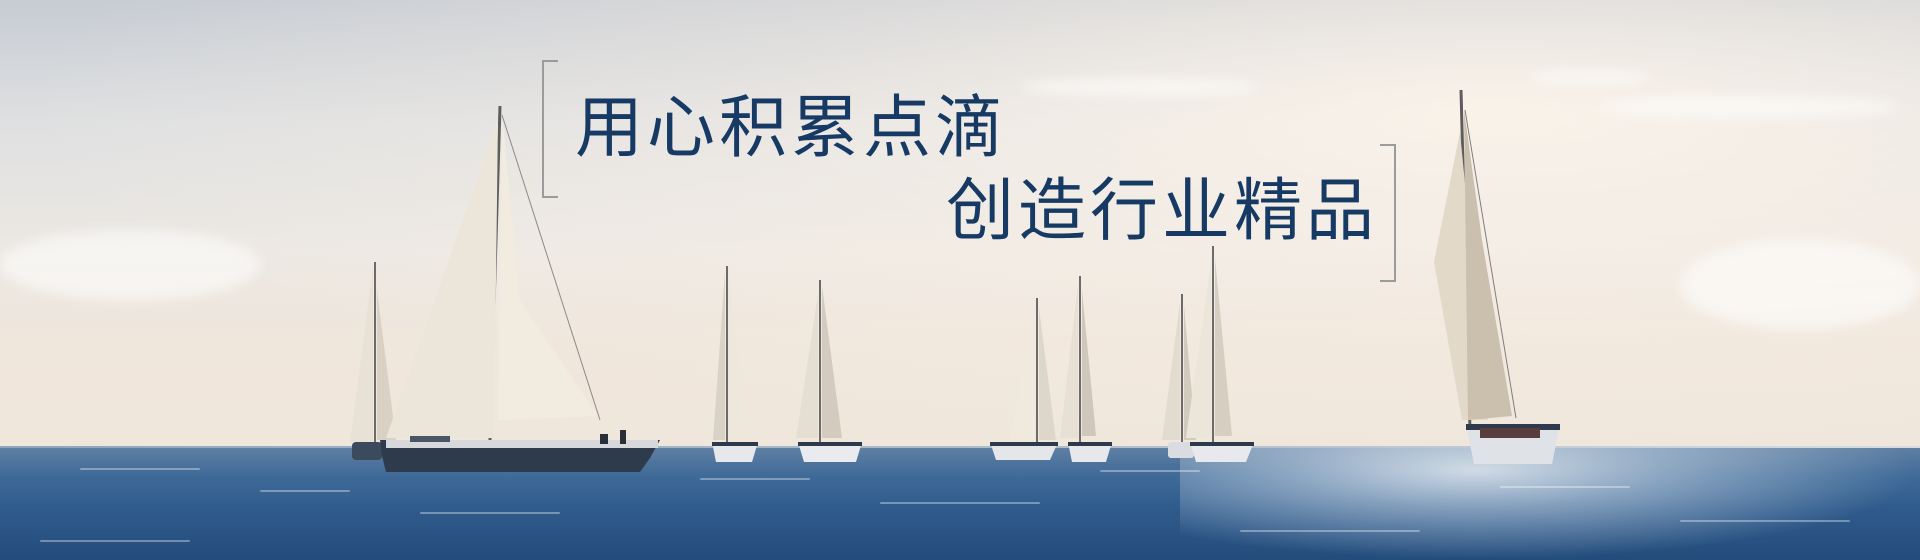  I want to click on slogan-line-1: 用心积累点滴, so click(791, 128).